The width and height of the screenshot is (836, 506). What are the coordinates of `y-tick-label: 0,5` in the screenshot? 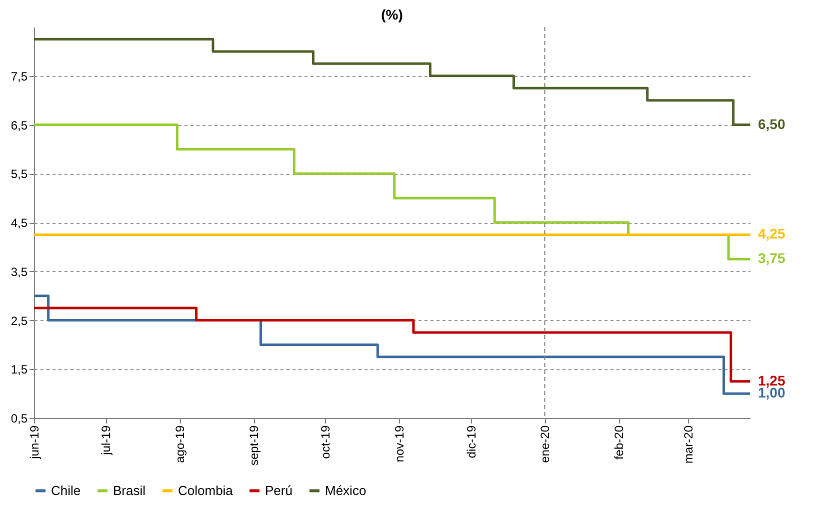 It's located at (19, 419).